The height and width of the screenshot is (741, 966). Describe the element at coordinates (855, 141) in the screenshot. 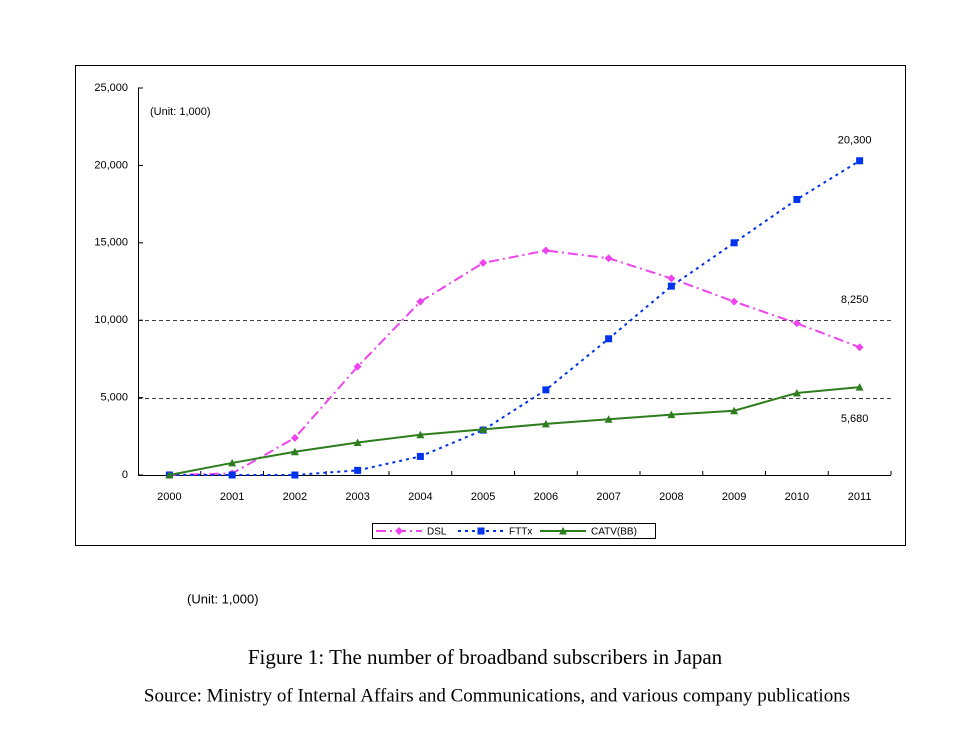

I see `value-label: 20,300` at that location.